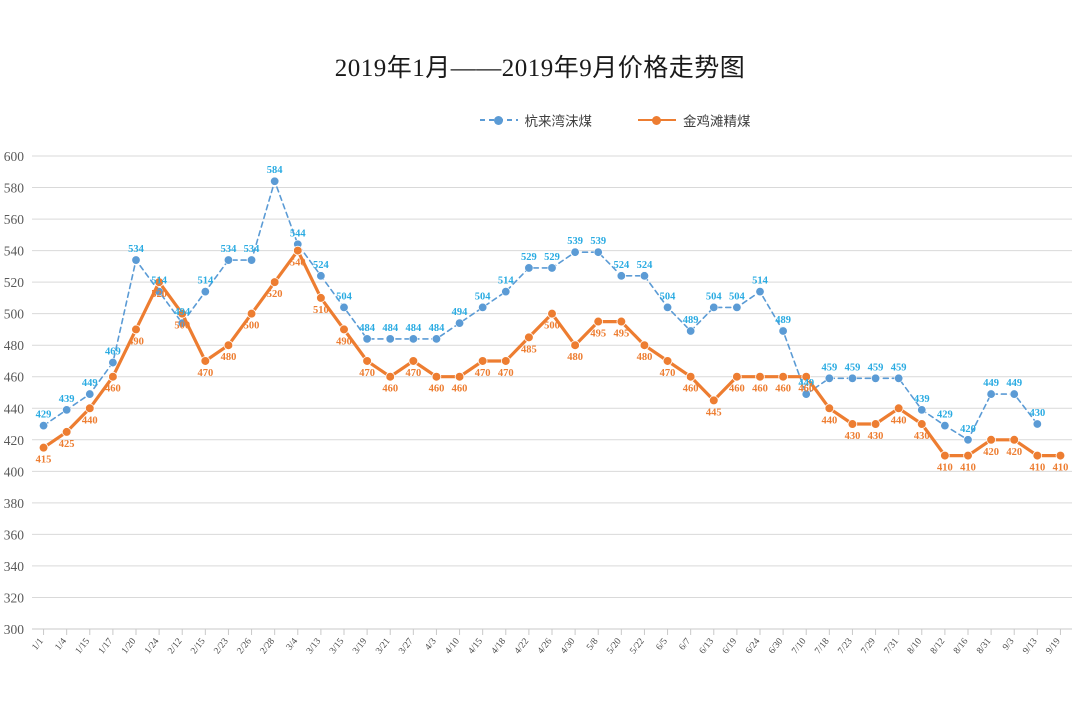  I want to click on legend-item-blue: 杭来湾沫煤, so click(535, 120).